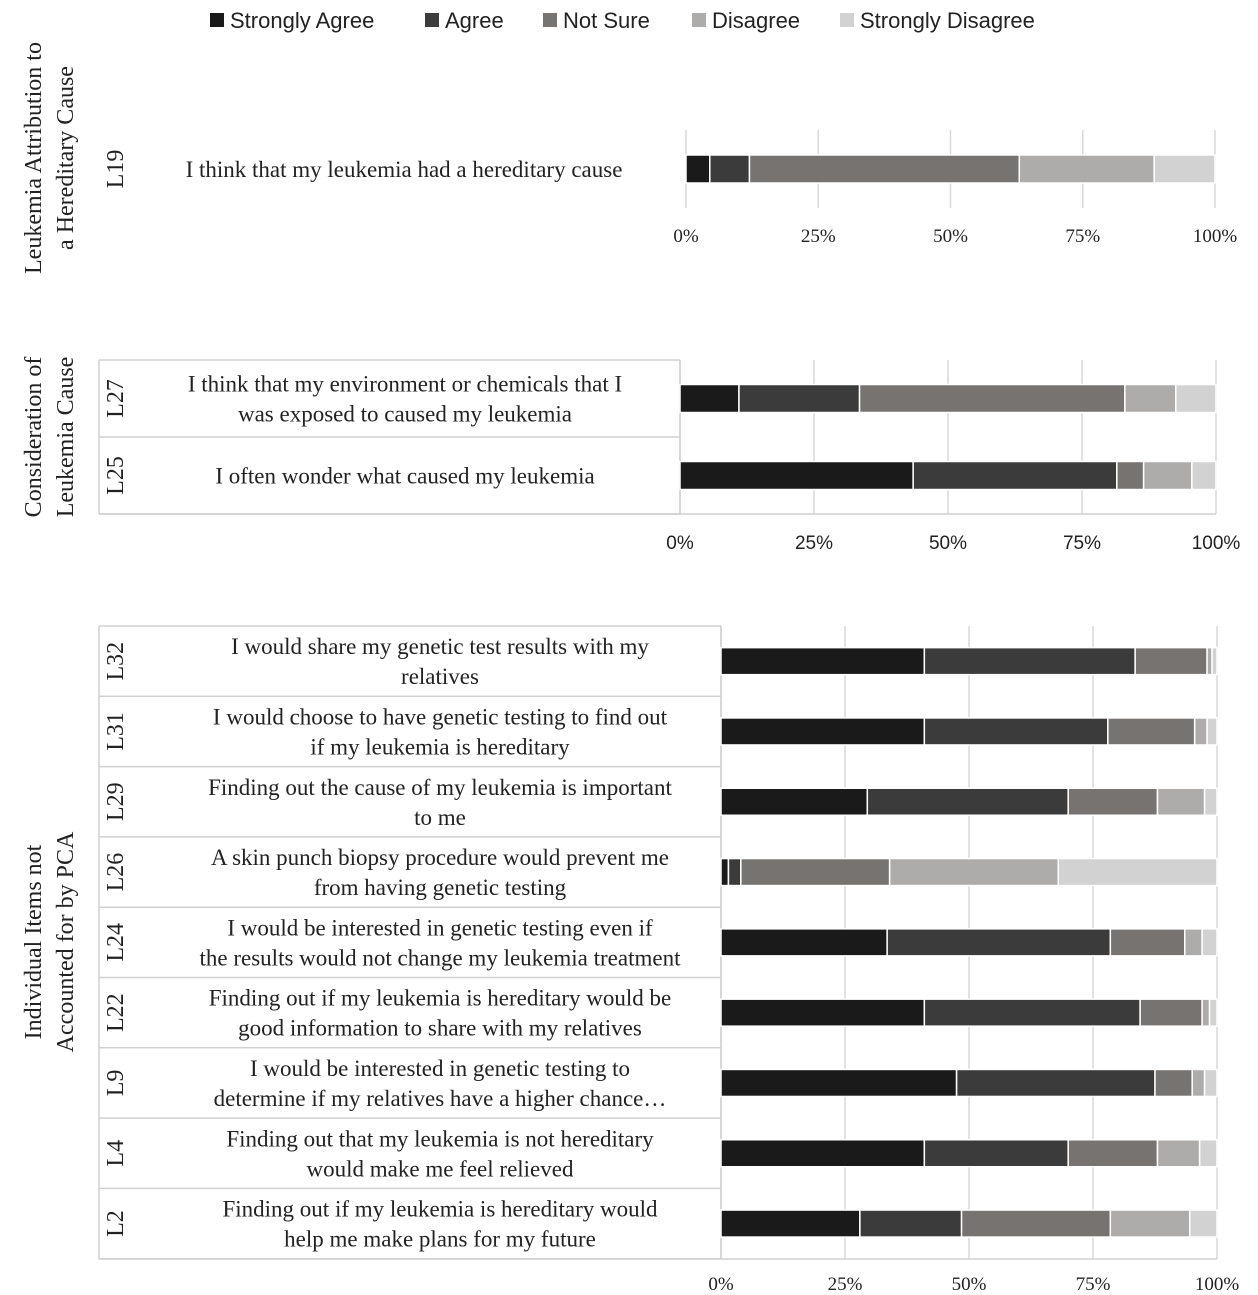 This screenshot has height=1295, width=1258. I want to click on item-code: L4, so click(116, 1153).